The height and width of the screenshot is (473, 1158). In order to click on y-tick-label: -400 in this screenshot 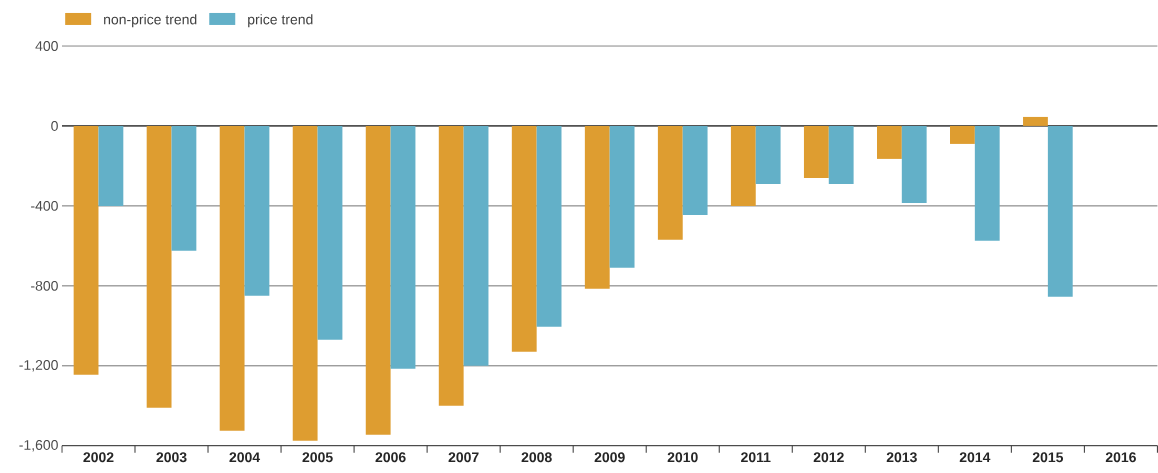, I will do `click(44, 206)`.